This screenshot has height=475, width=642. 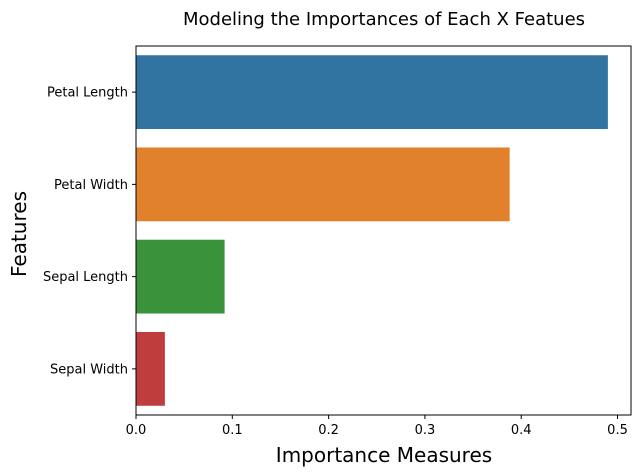 What do you see at coordinates (372, 92) in the screenshot?
I see `bar-petal-length` at bounding box center [372, 92].